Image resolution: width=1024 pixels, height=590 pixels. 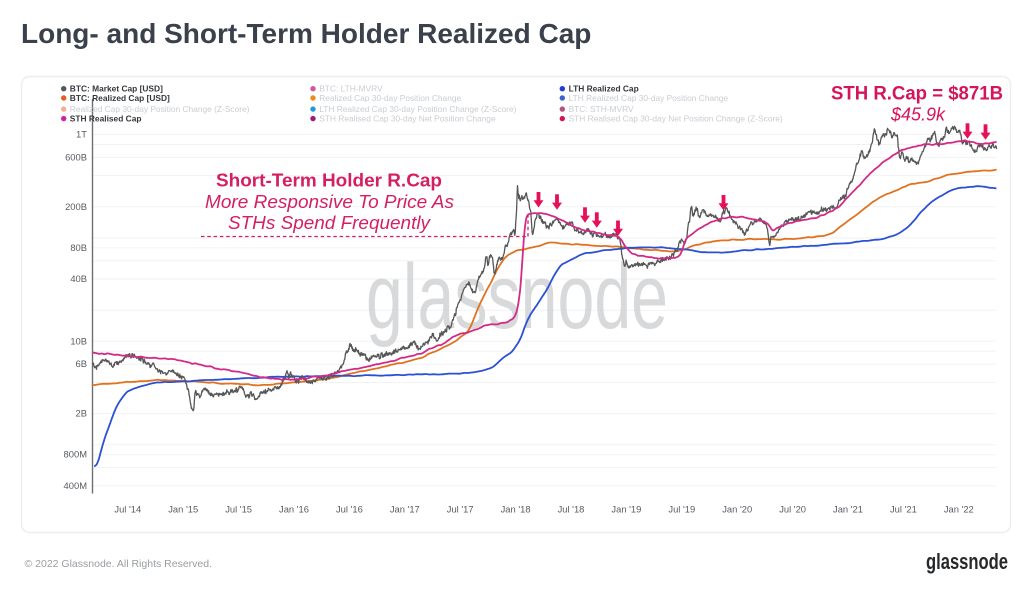 What do you see at coordinates (390, 98) in the screenshot?
I see `svg-text:Realized Cap 30-day Position C: Realized Cap 30-day Position Change` at bounding box center [390, 98].